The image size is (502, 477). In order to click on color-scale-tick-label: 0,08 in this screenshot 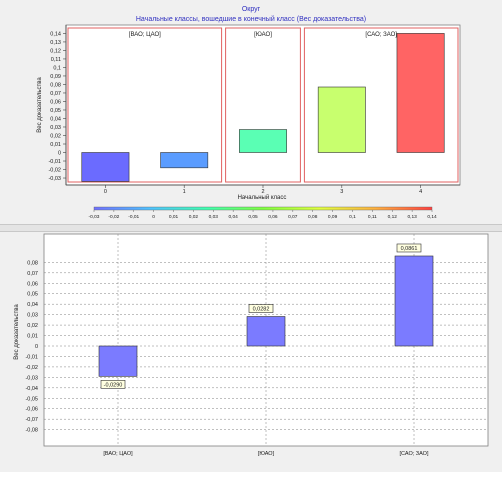, I will do `click(313, 217)`.